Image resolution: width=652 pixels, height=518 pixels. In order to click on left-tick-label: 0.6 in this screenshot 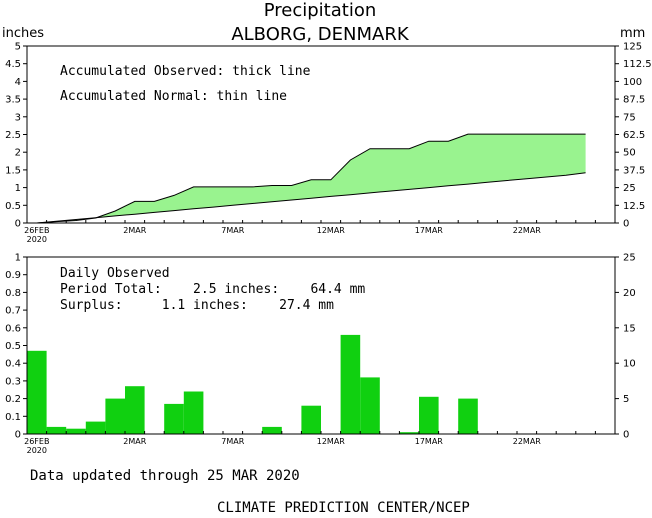, I will do `click(13, 328)`.